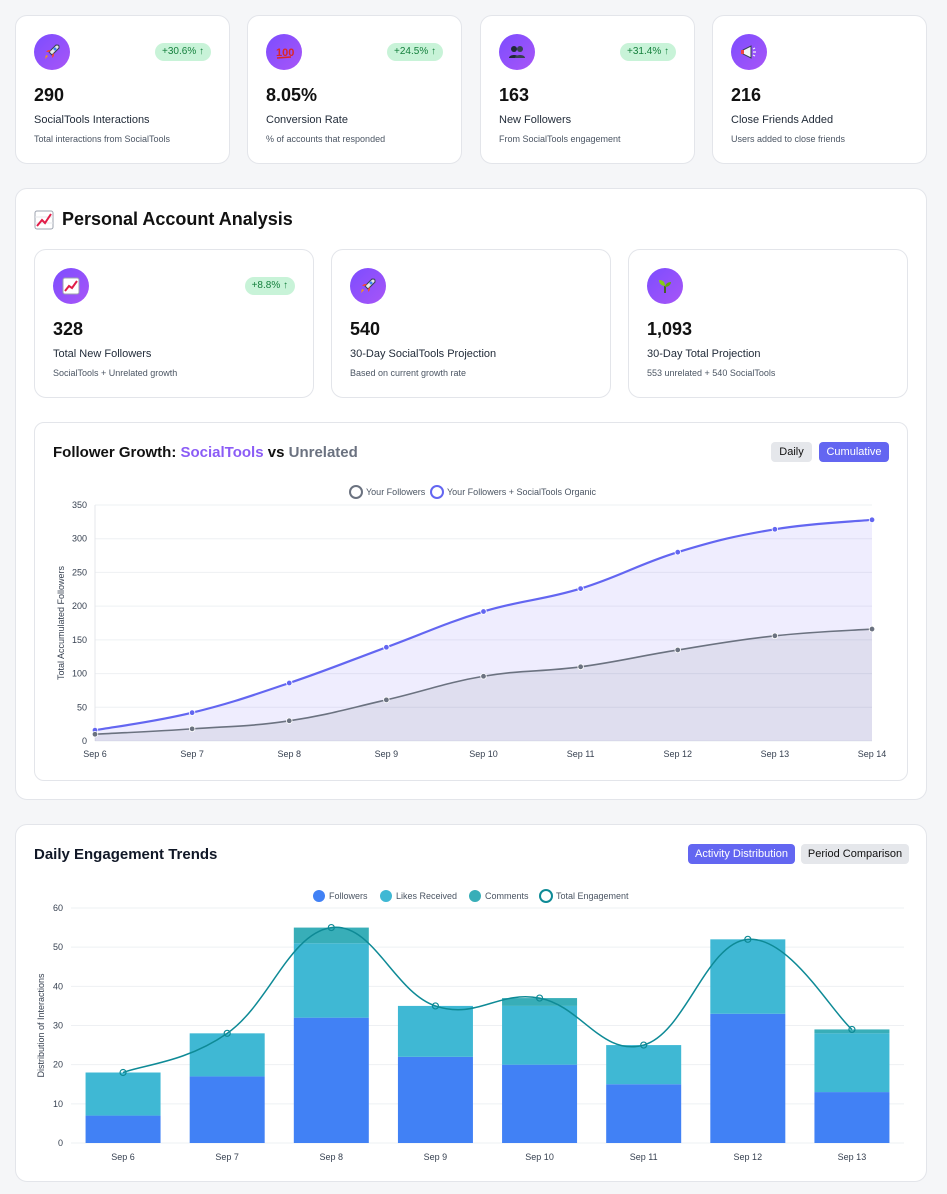 The image size is (947, 1194). Describe the element at coordinates (782, 120) in the screenshot. I see `stat-label: Close Friends Added` at that location.